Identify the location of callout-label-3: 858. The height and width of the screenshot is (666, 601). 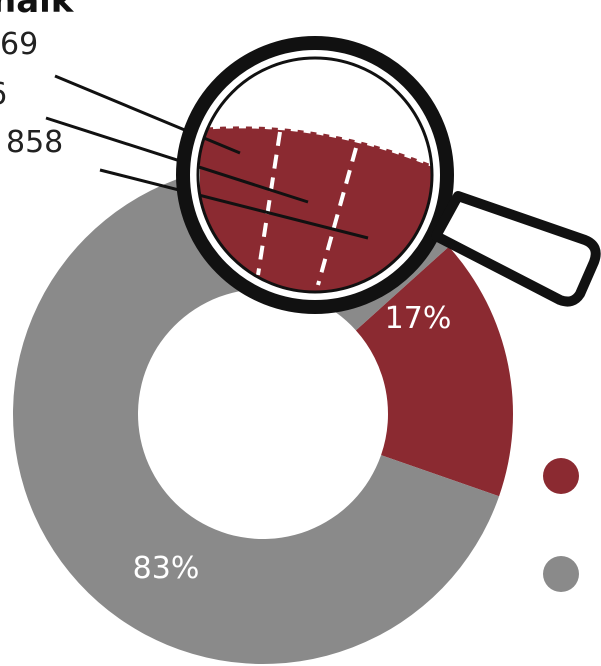
(35, 142).